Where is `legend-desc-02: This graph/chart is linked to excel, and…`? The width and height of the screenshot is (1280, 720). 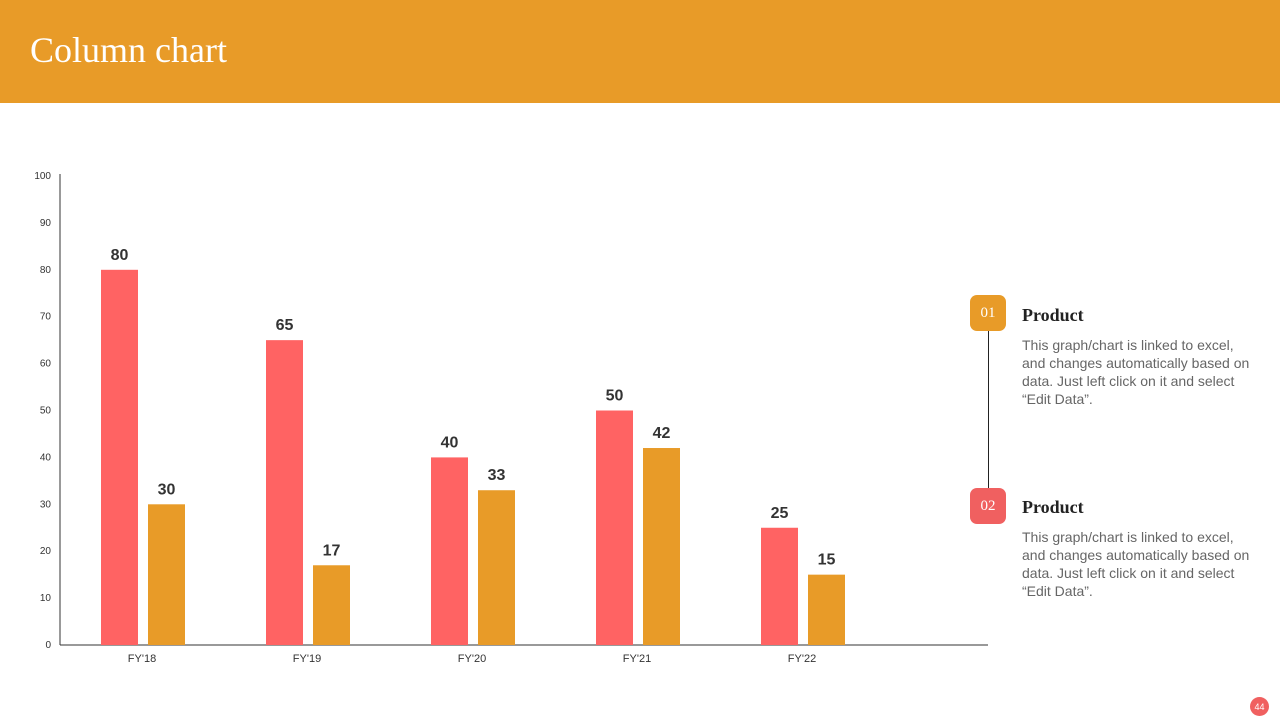 legend-desc-02: This graph/chart is linked to excel, and… is located at coordinates (1136, 564).